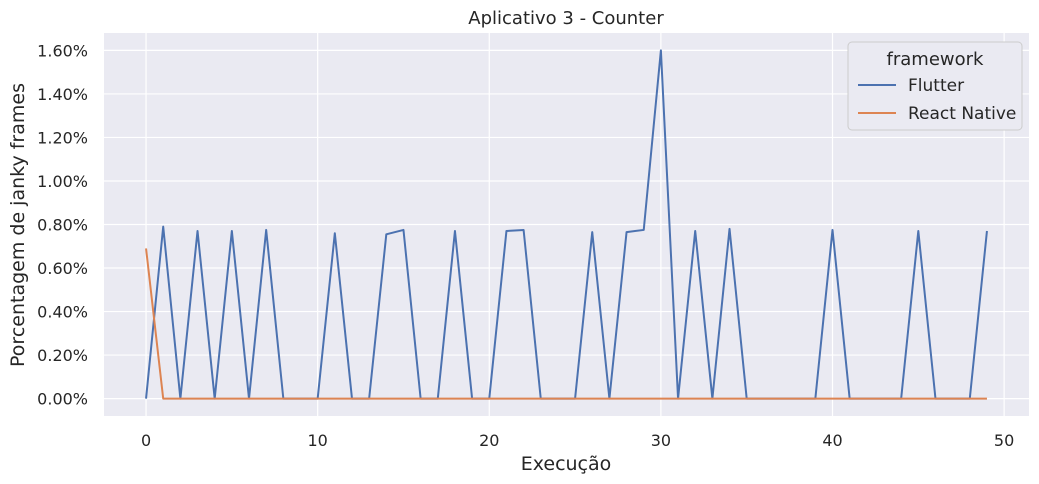 The width and height of the screenshot is (1039, 484). I want to click on chart-title: Aplicativo 3 - Counter, so click(566, 18).